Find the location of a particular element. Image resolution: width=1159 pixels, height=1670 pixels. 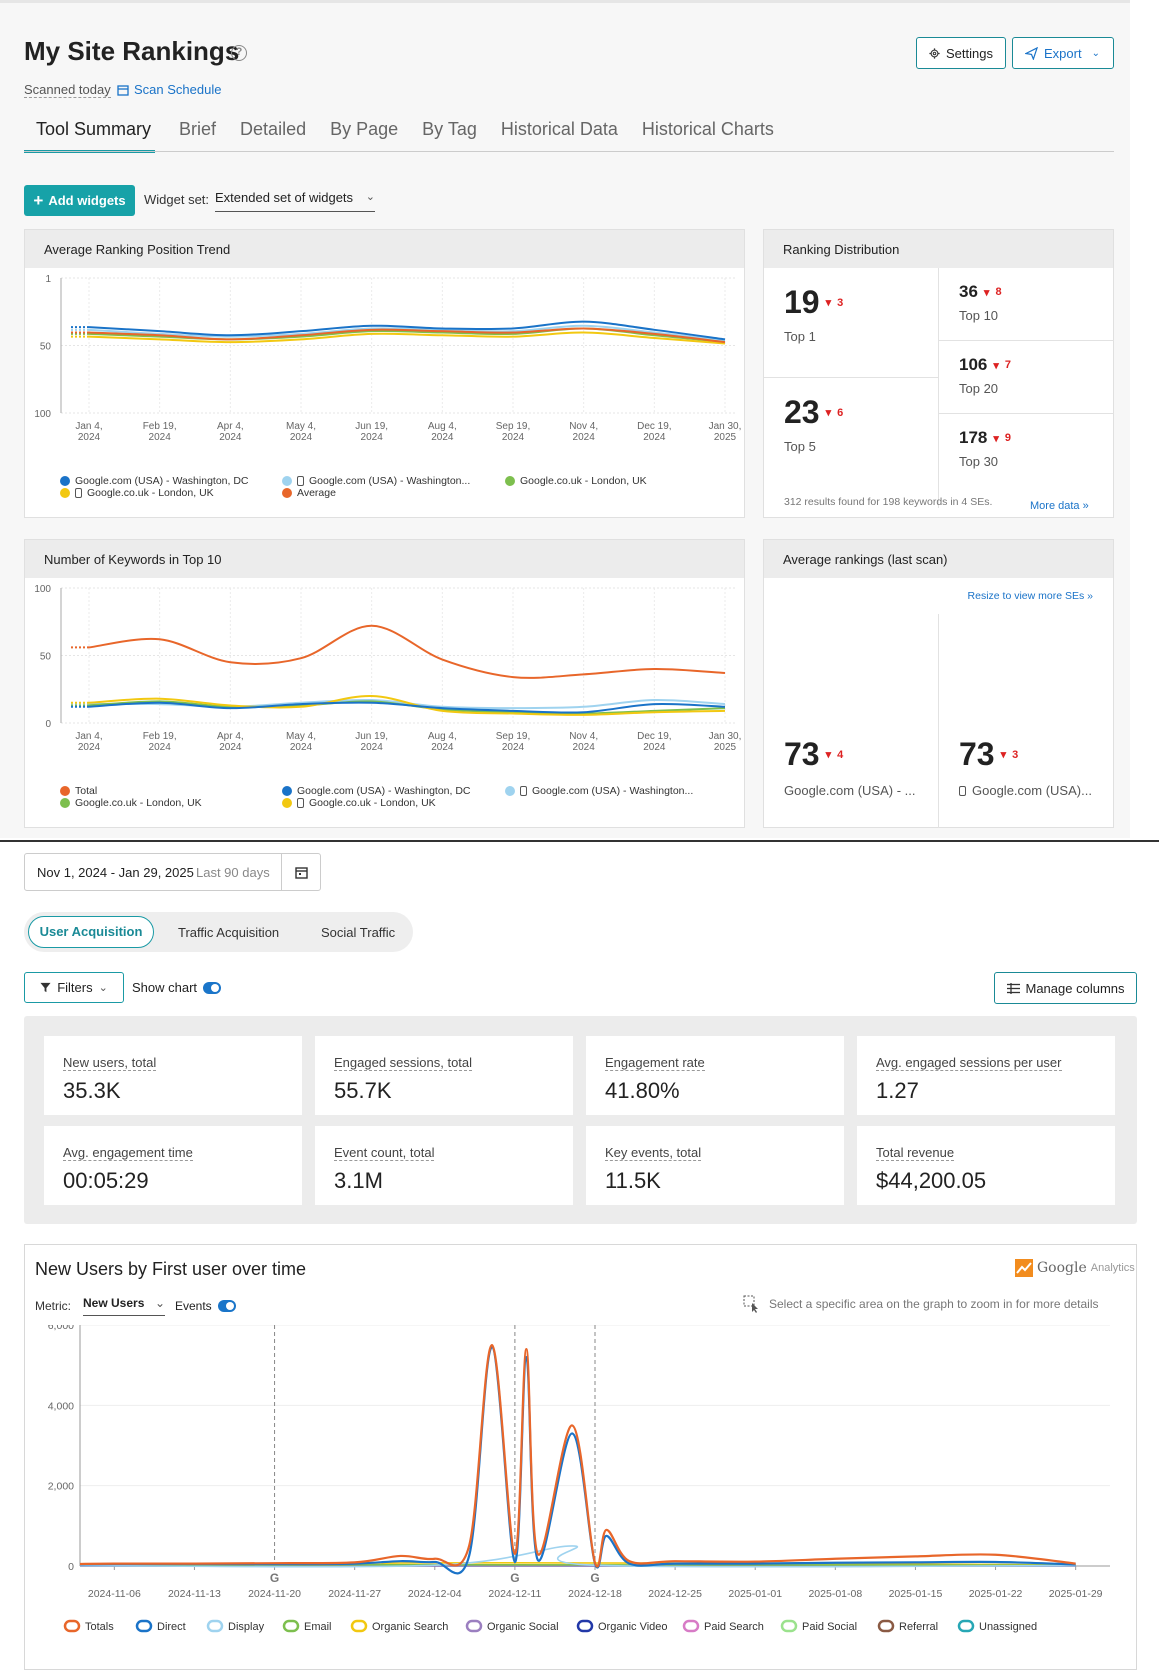

export-button: Export ⌄ is located at coordinates (1063, 53).